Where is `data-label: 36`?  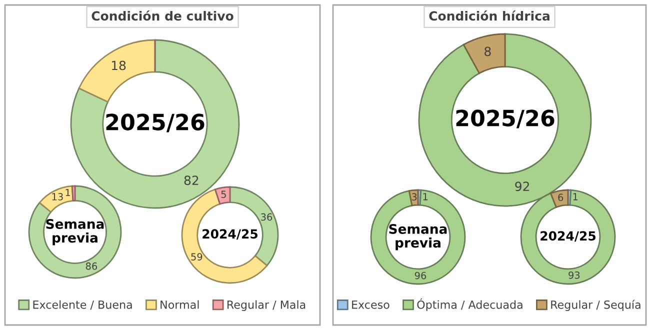 data-label: 36 is located at coordinates (266, 217).